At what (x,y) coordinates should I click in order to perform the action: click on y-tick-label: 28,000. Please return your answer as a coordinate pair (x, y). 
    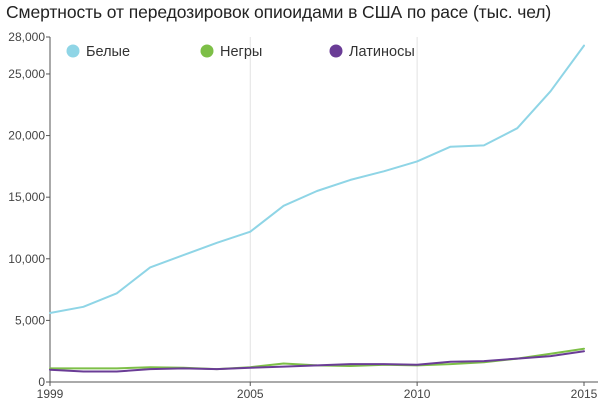
    Looking at the image, I should click on (26, 37).